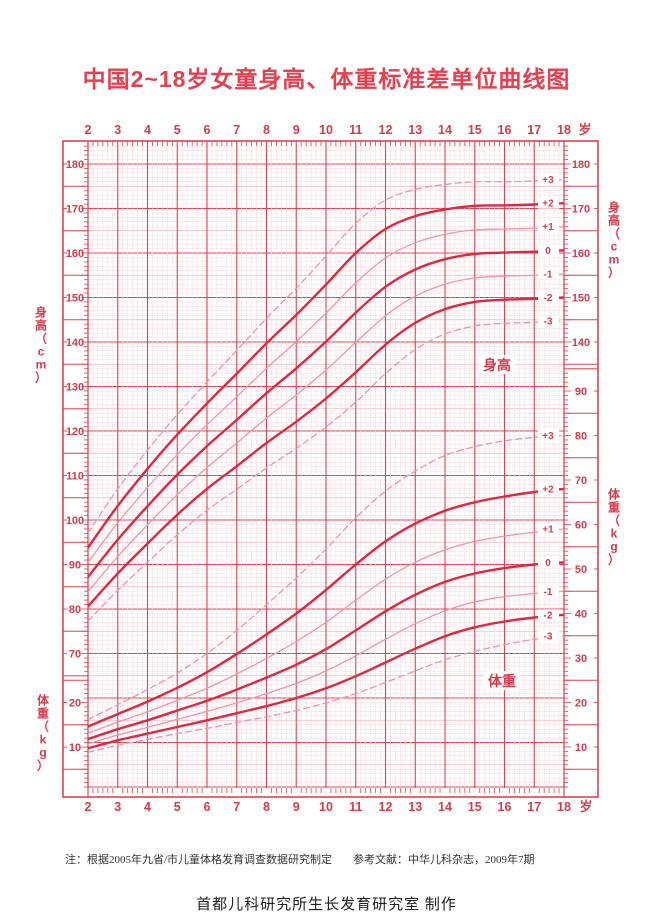  Describe the element at coordinates (75, 254) in the screenshot. I see `left-height-label: 160` at that location.